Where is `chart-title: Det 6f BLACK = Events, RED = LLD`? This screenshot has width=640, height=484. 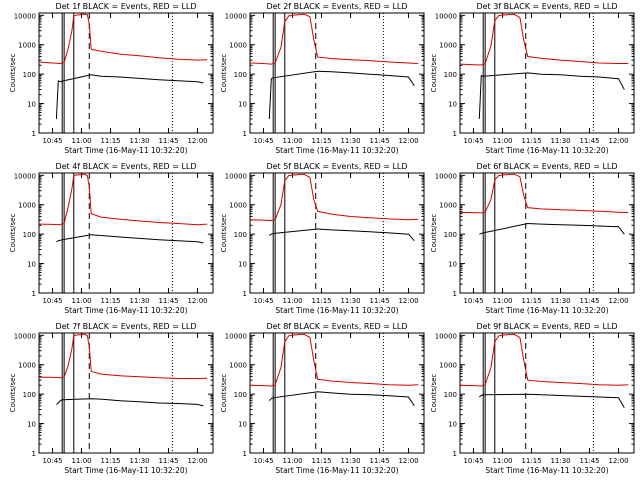
chart-title: Det 6f BLACK = Events, RED = LLD is located at coordinates (546, 166).